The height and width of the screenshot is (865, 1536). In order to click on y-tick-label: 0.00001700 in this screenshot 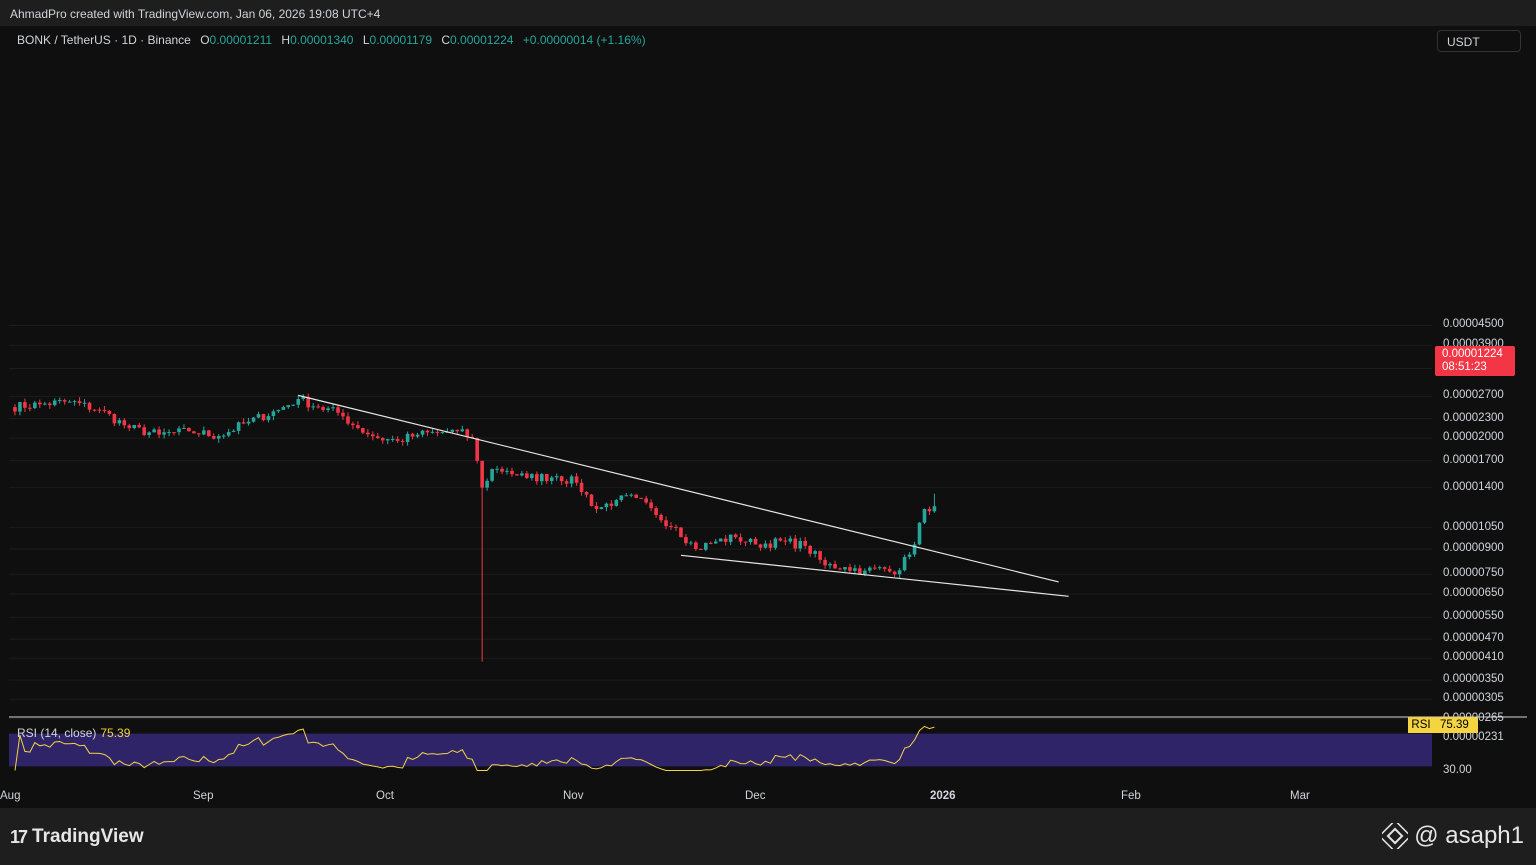, I will do `click(1473, 459)`.